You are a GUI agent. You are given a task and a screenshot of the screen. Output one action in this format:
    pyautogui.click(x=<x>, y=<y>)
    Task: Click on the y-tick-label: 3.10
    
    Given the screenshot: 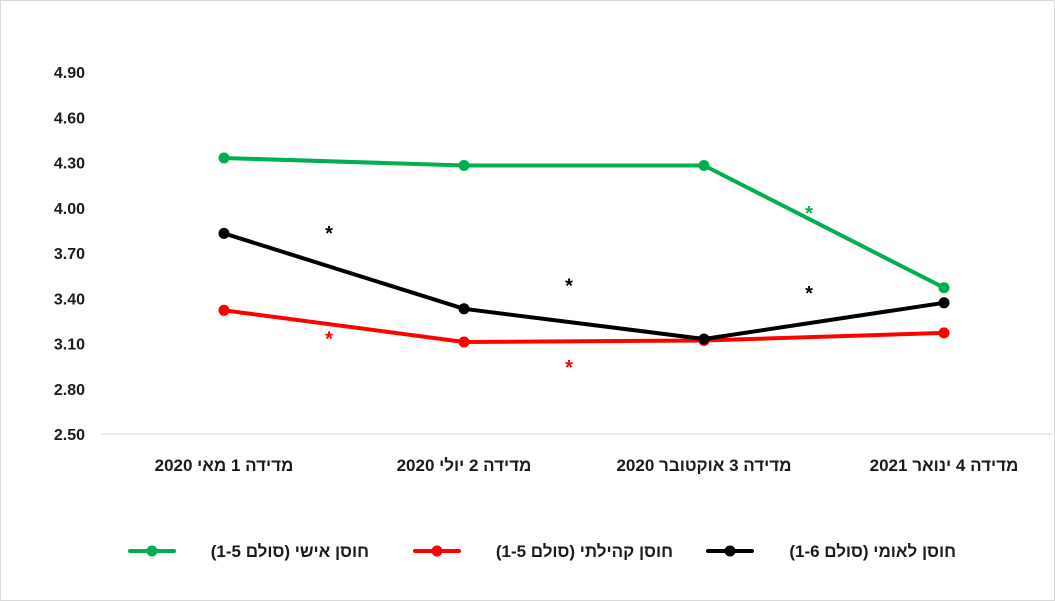 What is the action you would take?
    pyautogui.click(x=69, y=345)
    